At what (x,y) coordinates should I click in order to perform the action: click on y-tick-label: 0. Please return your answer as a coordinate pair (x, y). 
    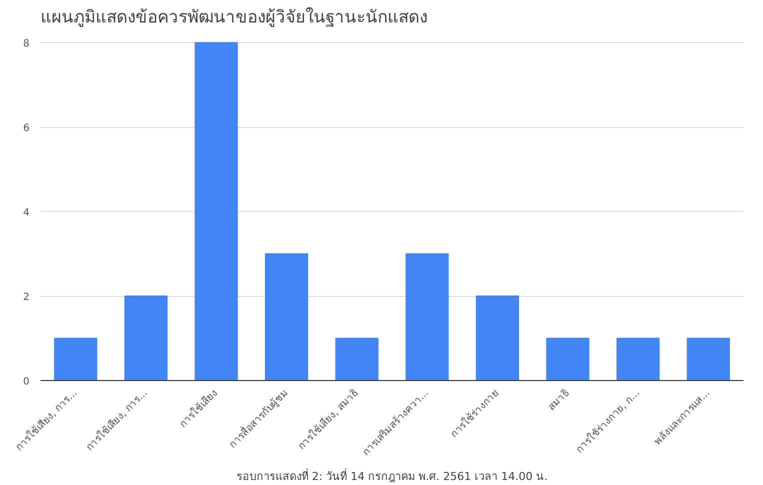
    Looking at the image, I should click on (26, 382).